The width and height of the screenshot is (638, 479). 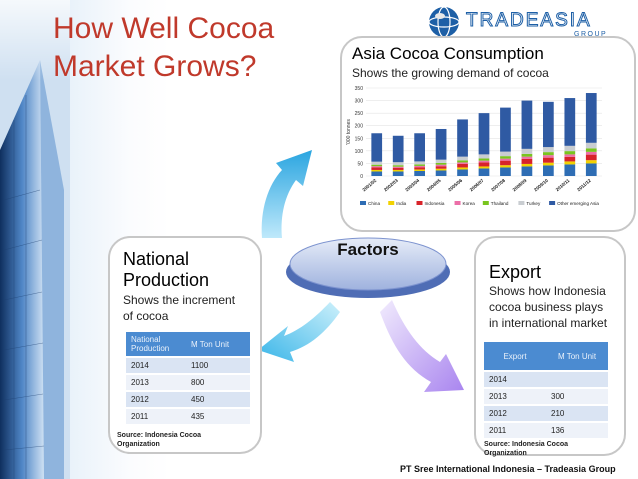 I want to click on x-tick-label: 2003/04, so click(x=412, y=185).